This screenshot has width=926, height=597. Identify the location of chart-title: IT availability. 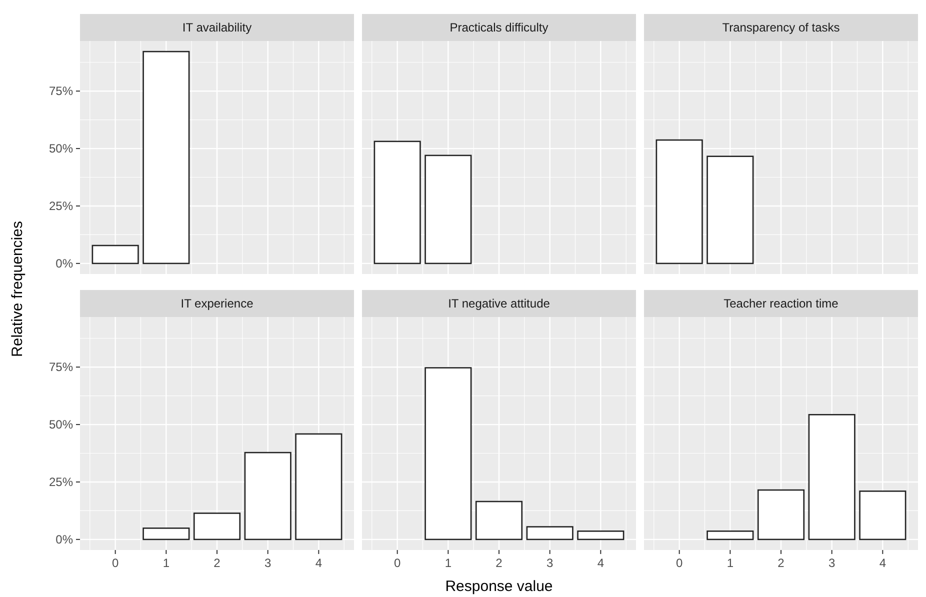
(217, 27).